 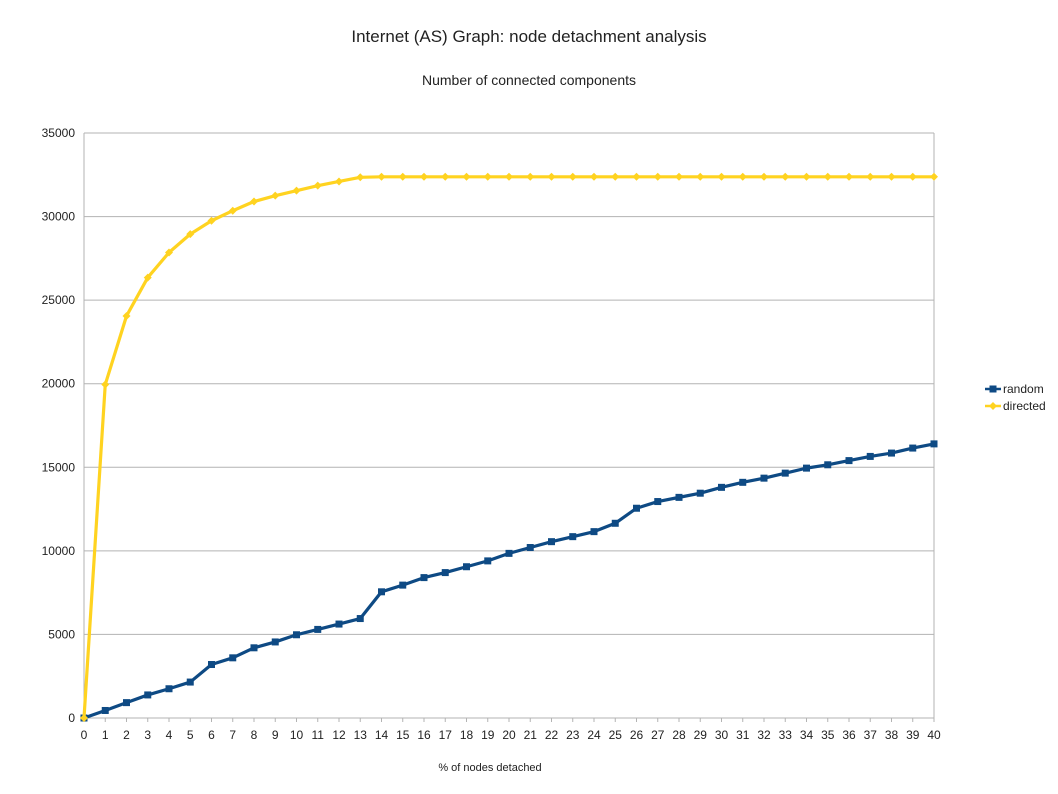 What do you see at coordinates (71, 718) in the screenshot?
I see `y-tick-label: 0` at bounding box center [71, 718].